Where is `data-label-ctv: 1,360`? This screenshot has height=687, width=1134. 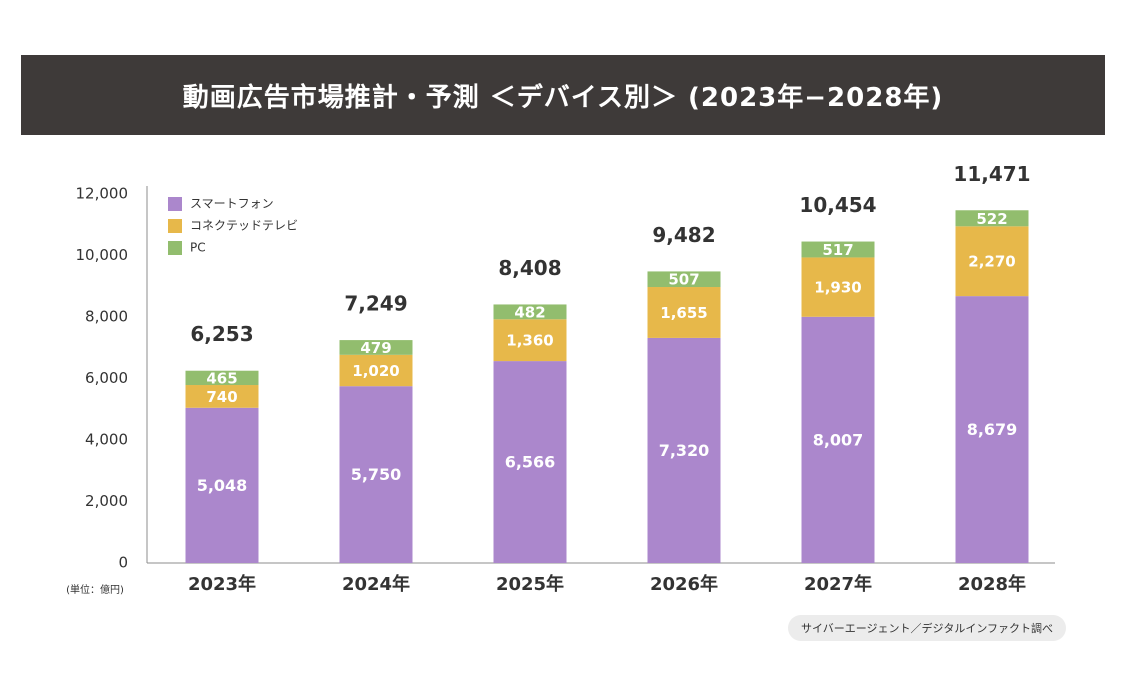 data-label-ctv: 1,360 is located at coordinates (529, 341).